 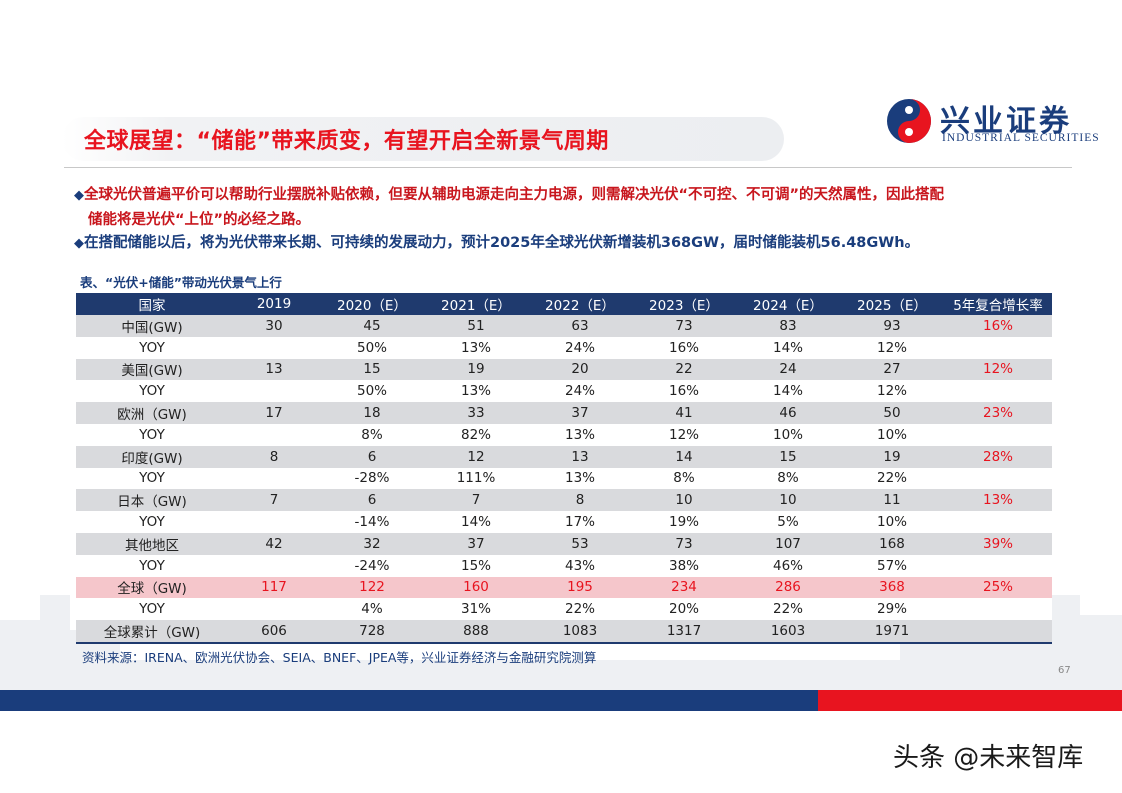 What do you see at coordinates (152, 413) in the screenshot?
I see `row-label-cell: 欧洲（GW)` at bounding box center [152, 413].